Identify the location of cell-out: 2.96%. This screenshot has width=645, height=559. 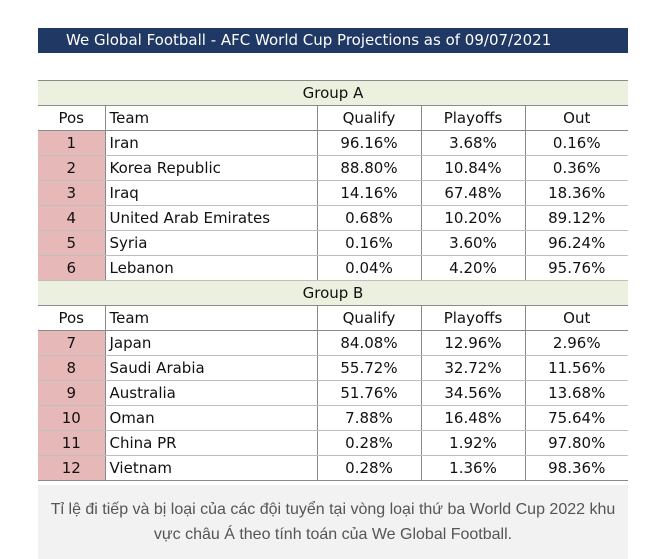
(576, 343).